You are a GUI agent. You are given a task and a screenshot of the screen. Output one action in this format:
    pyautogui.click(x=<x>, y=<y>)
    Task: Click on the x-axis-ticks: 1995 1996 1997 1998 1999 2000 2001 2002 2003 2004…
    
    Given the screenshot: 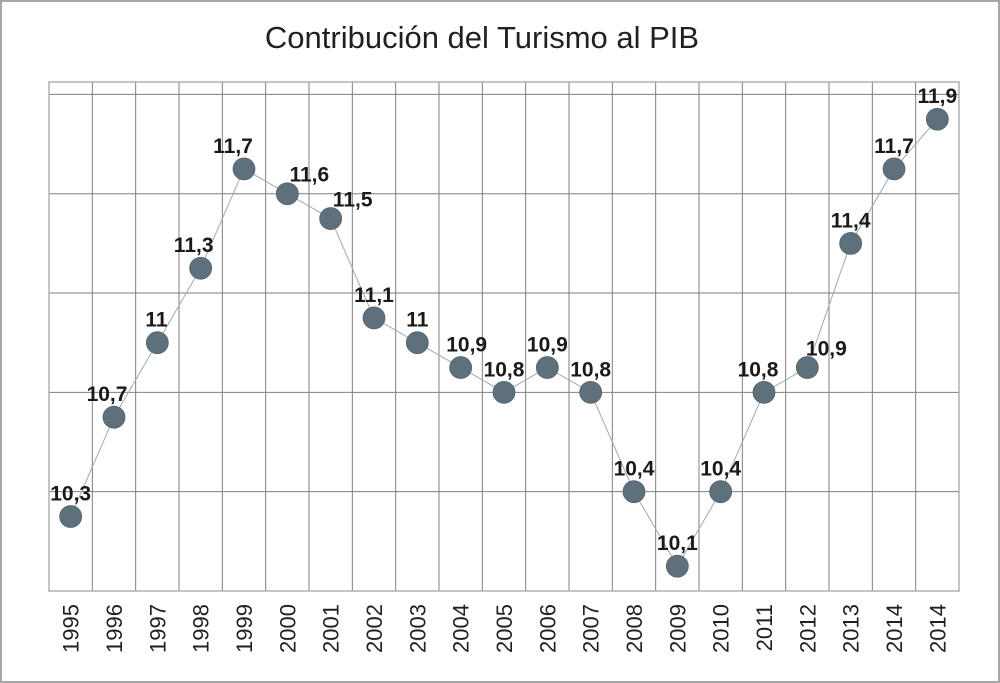 What is the action you would take?
    pyautogui.click(x=505, y=628)
    